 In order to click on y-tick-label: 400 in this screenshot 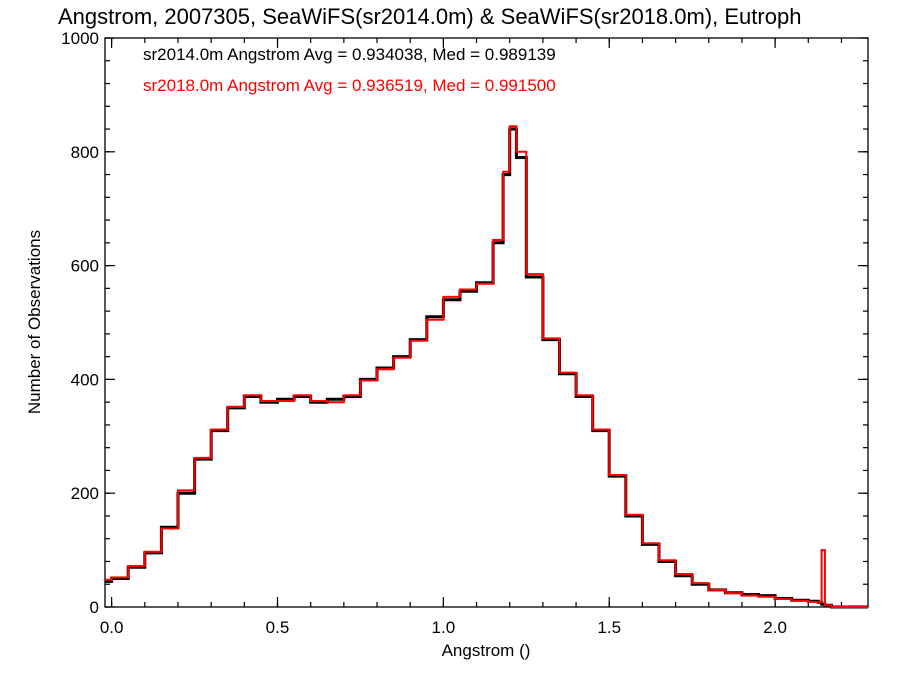, I will do `click(85, 379)`.